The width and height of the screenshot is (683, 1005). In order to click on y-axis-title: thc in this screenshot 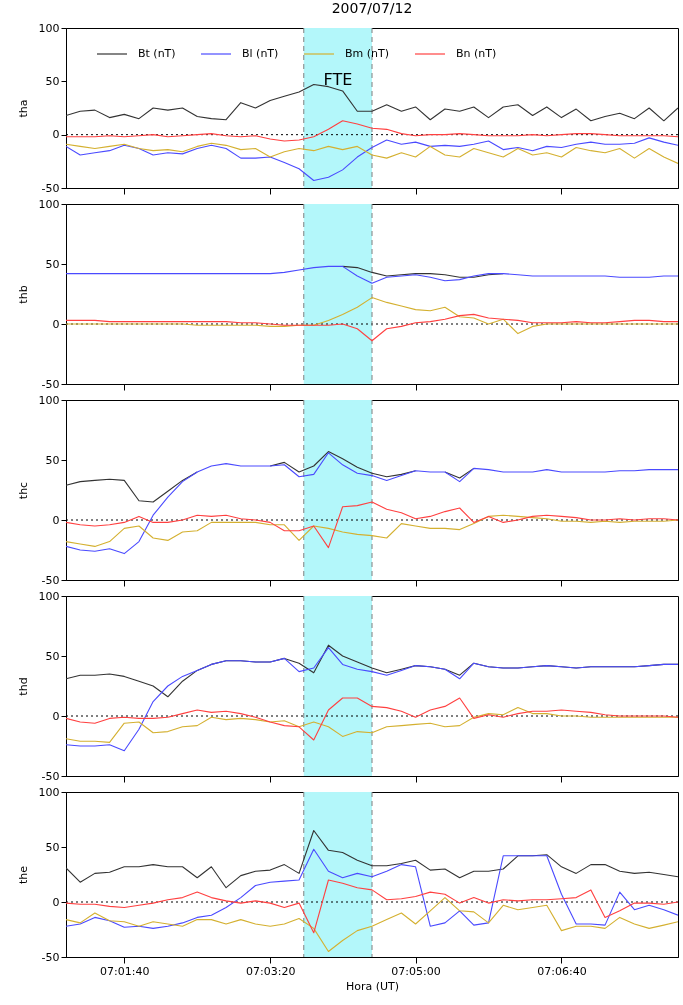, I will do `click(23, 490)`.